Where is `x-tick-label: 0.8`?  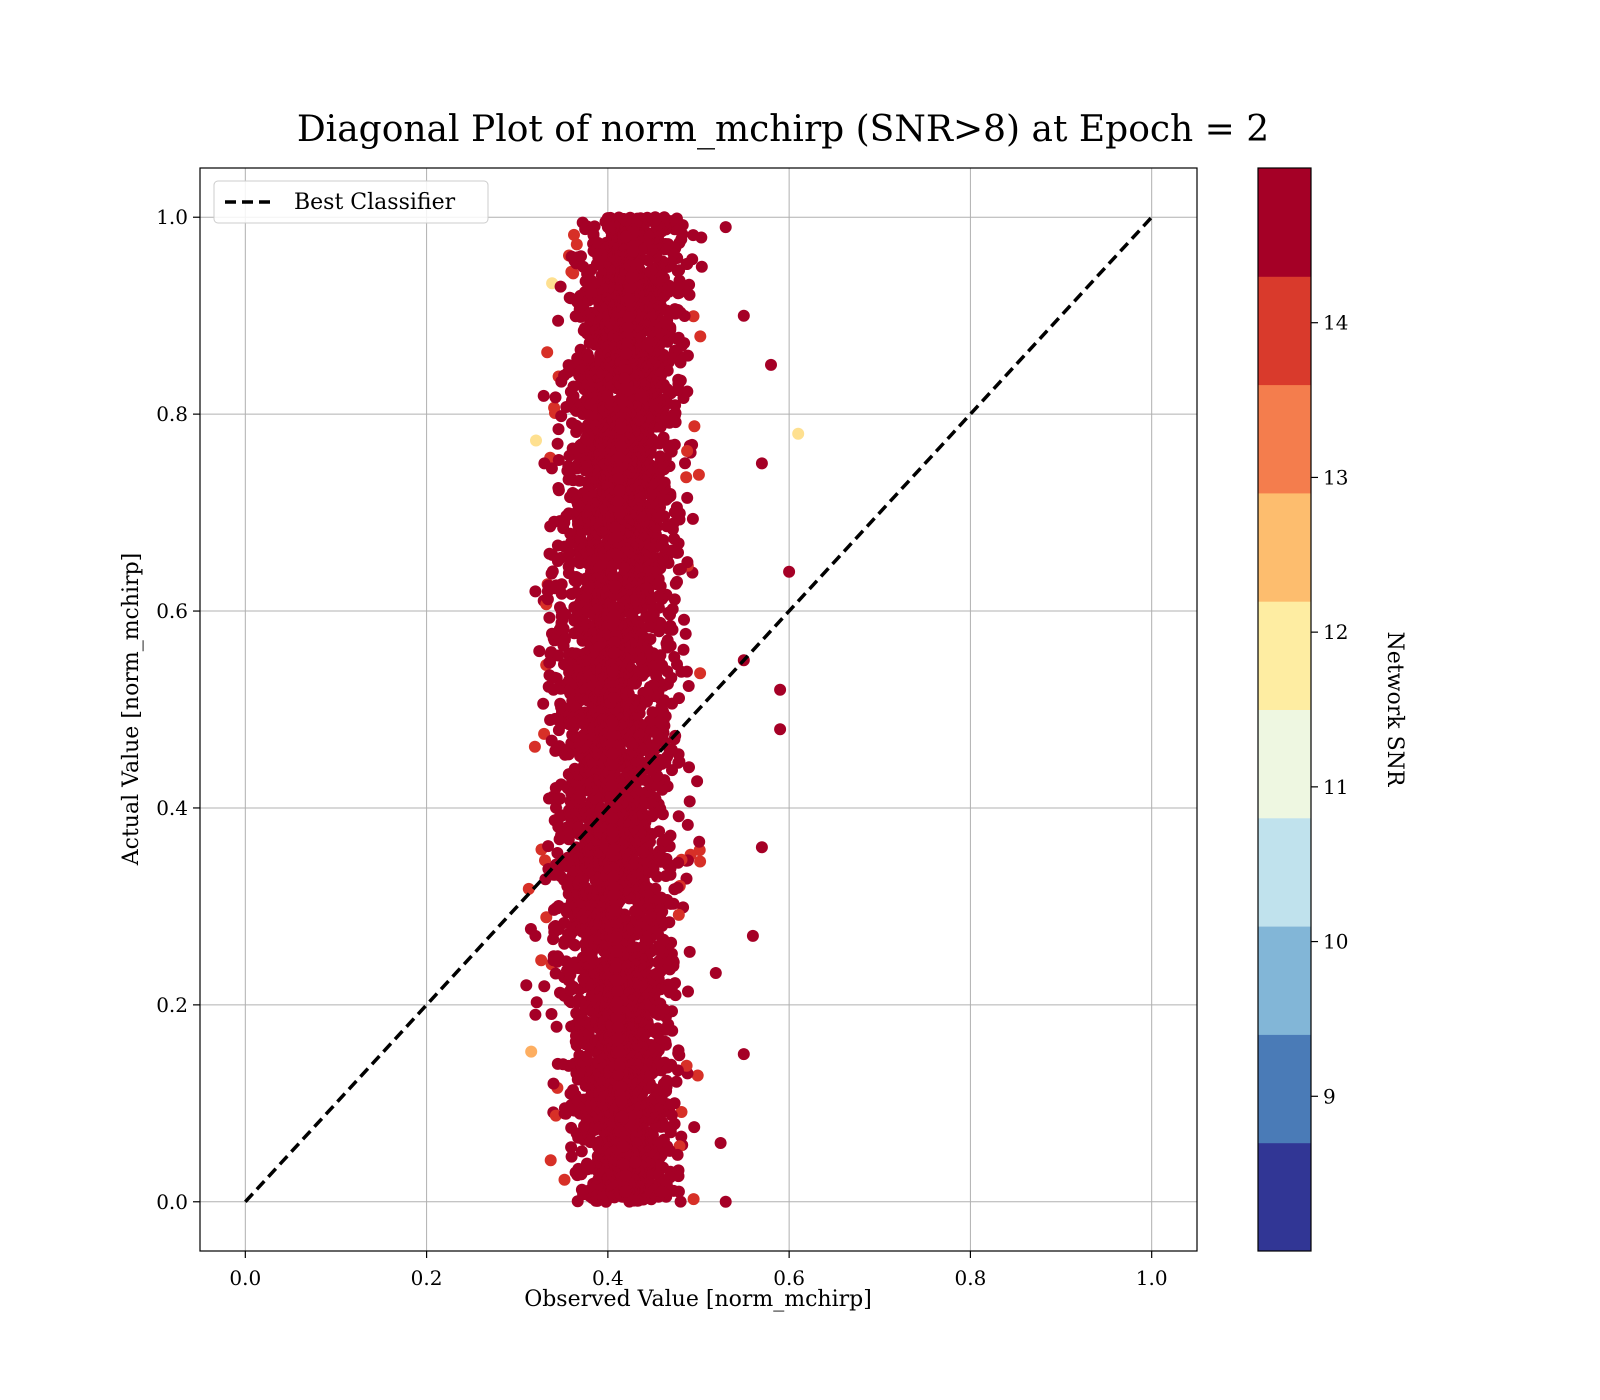
x-tick-label: 0.8 is located at coordinates (971, 1278).